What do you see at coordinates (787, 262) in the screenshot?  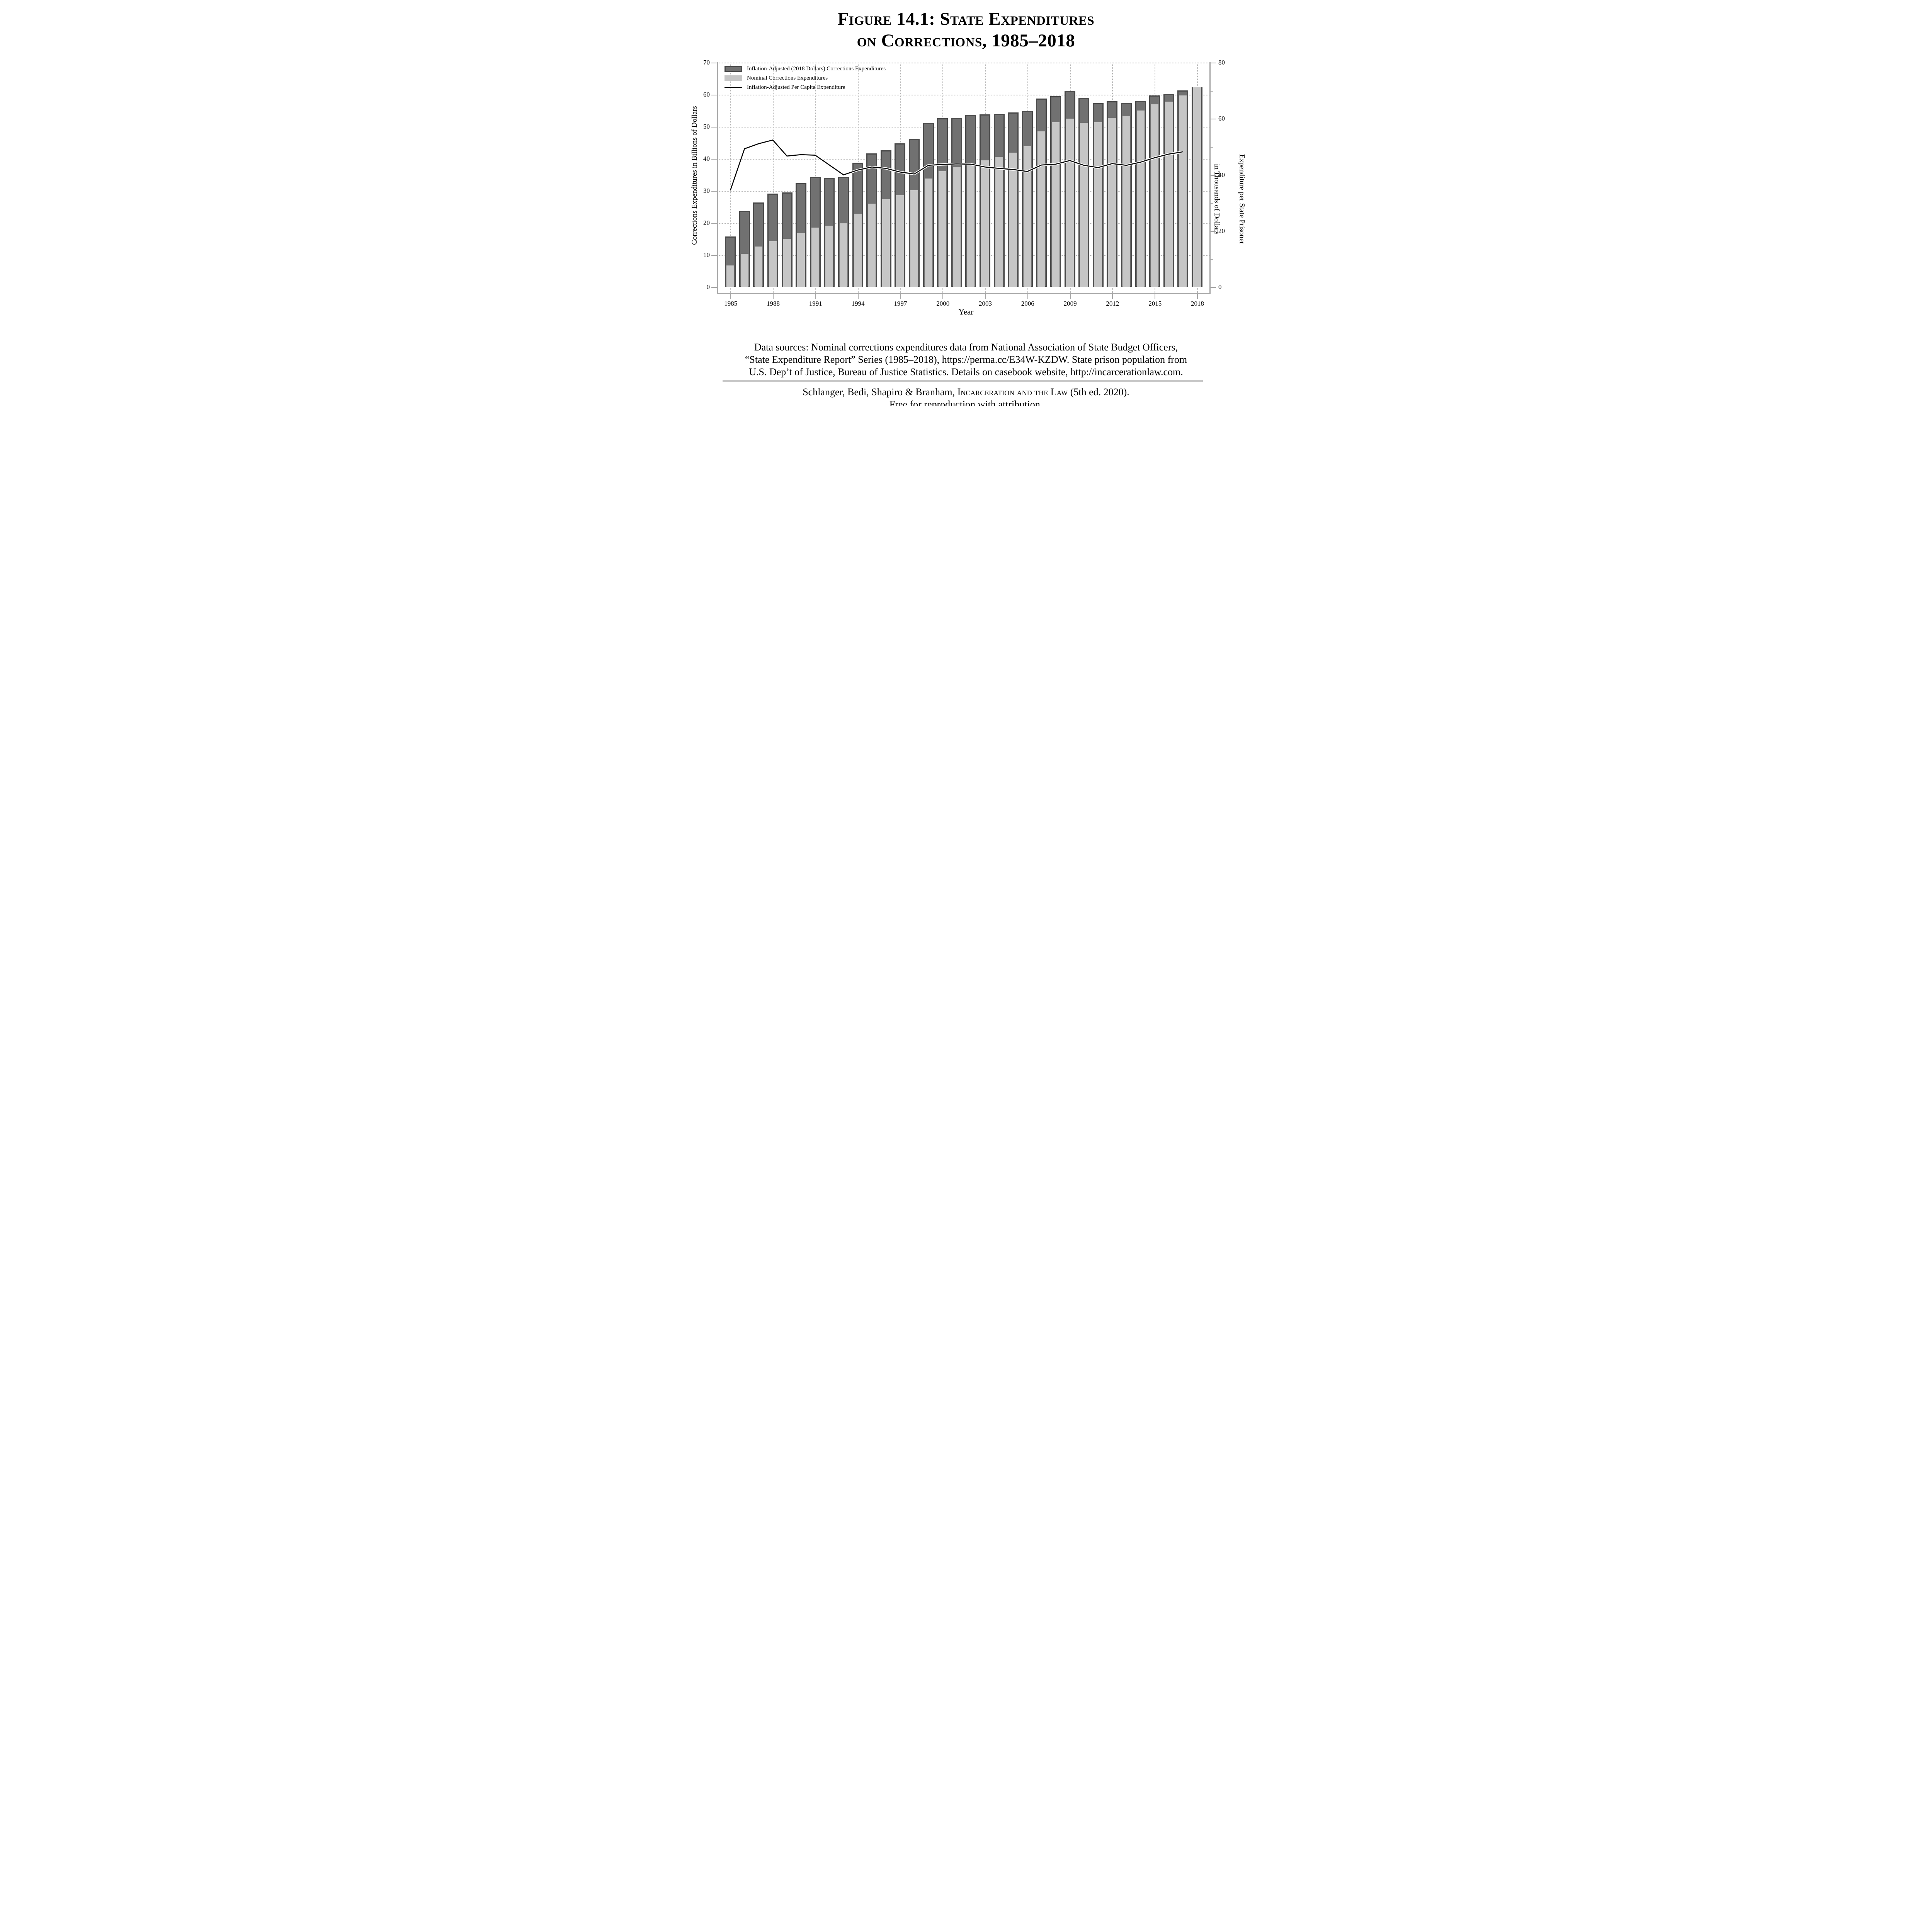 I see `bar-nominal-1989` at bounding box center [787, 262].